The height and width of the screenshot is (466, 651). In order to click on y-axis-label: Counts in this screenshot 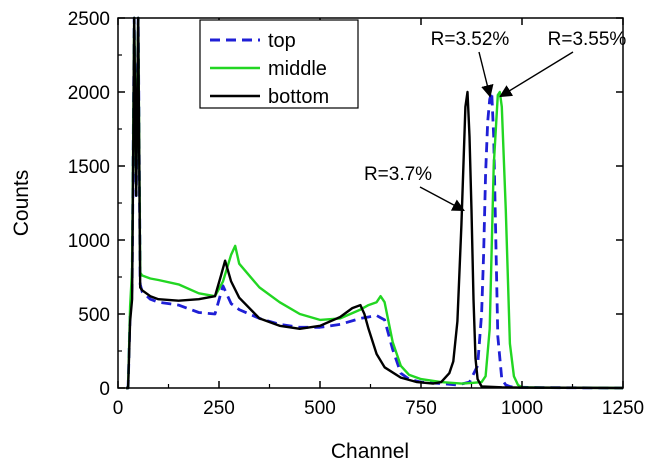, I will do `click(21, 203)`.